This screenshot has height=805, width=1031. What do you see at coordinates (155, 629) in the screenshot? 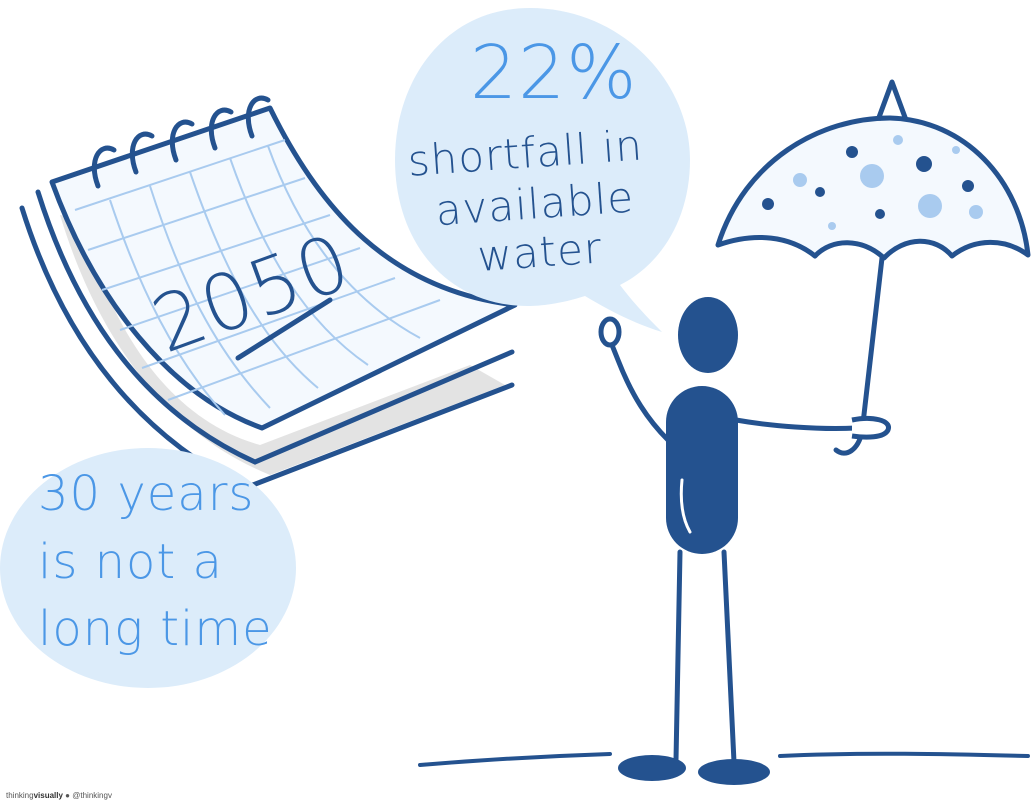
I see `caption-bubble-line-3: long time` at bounding box center [155, 629].